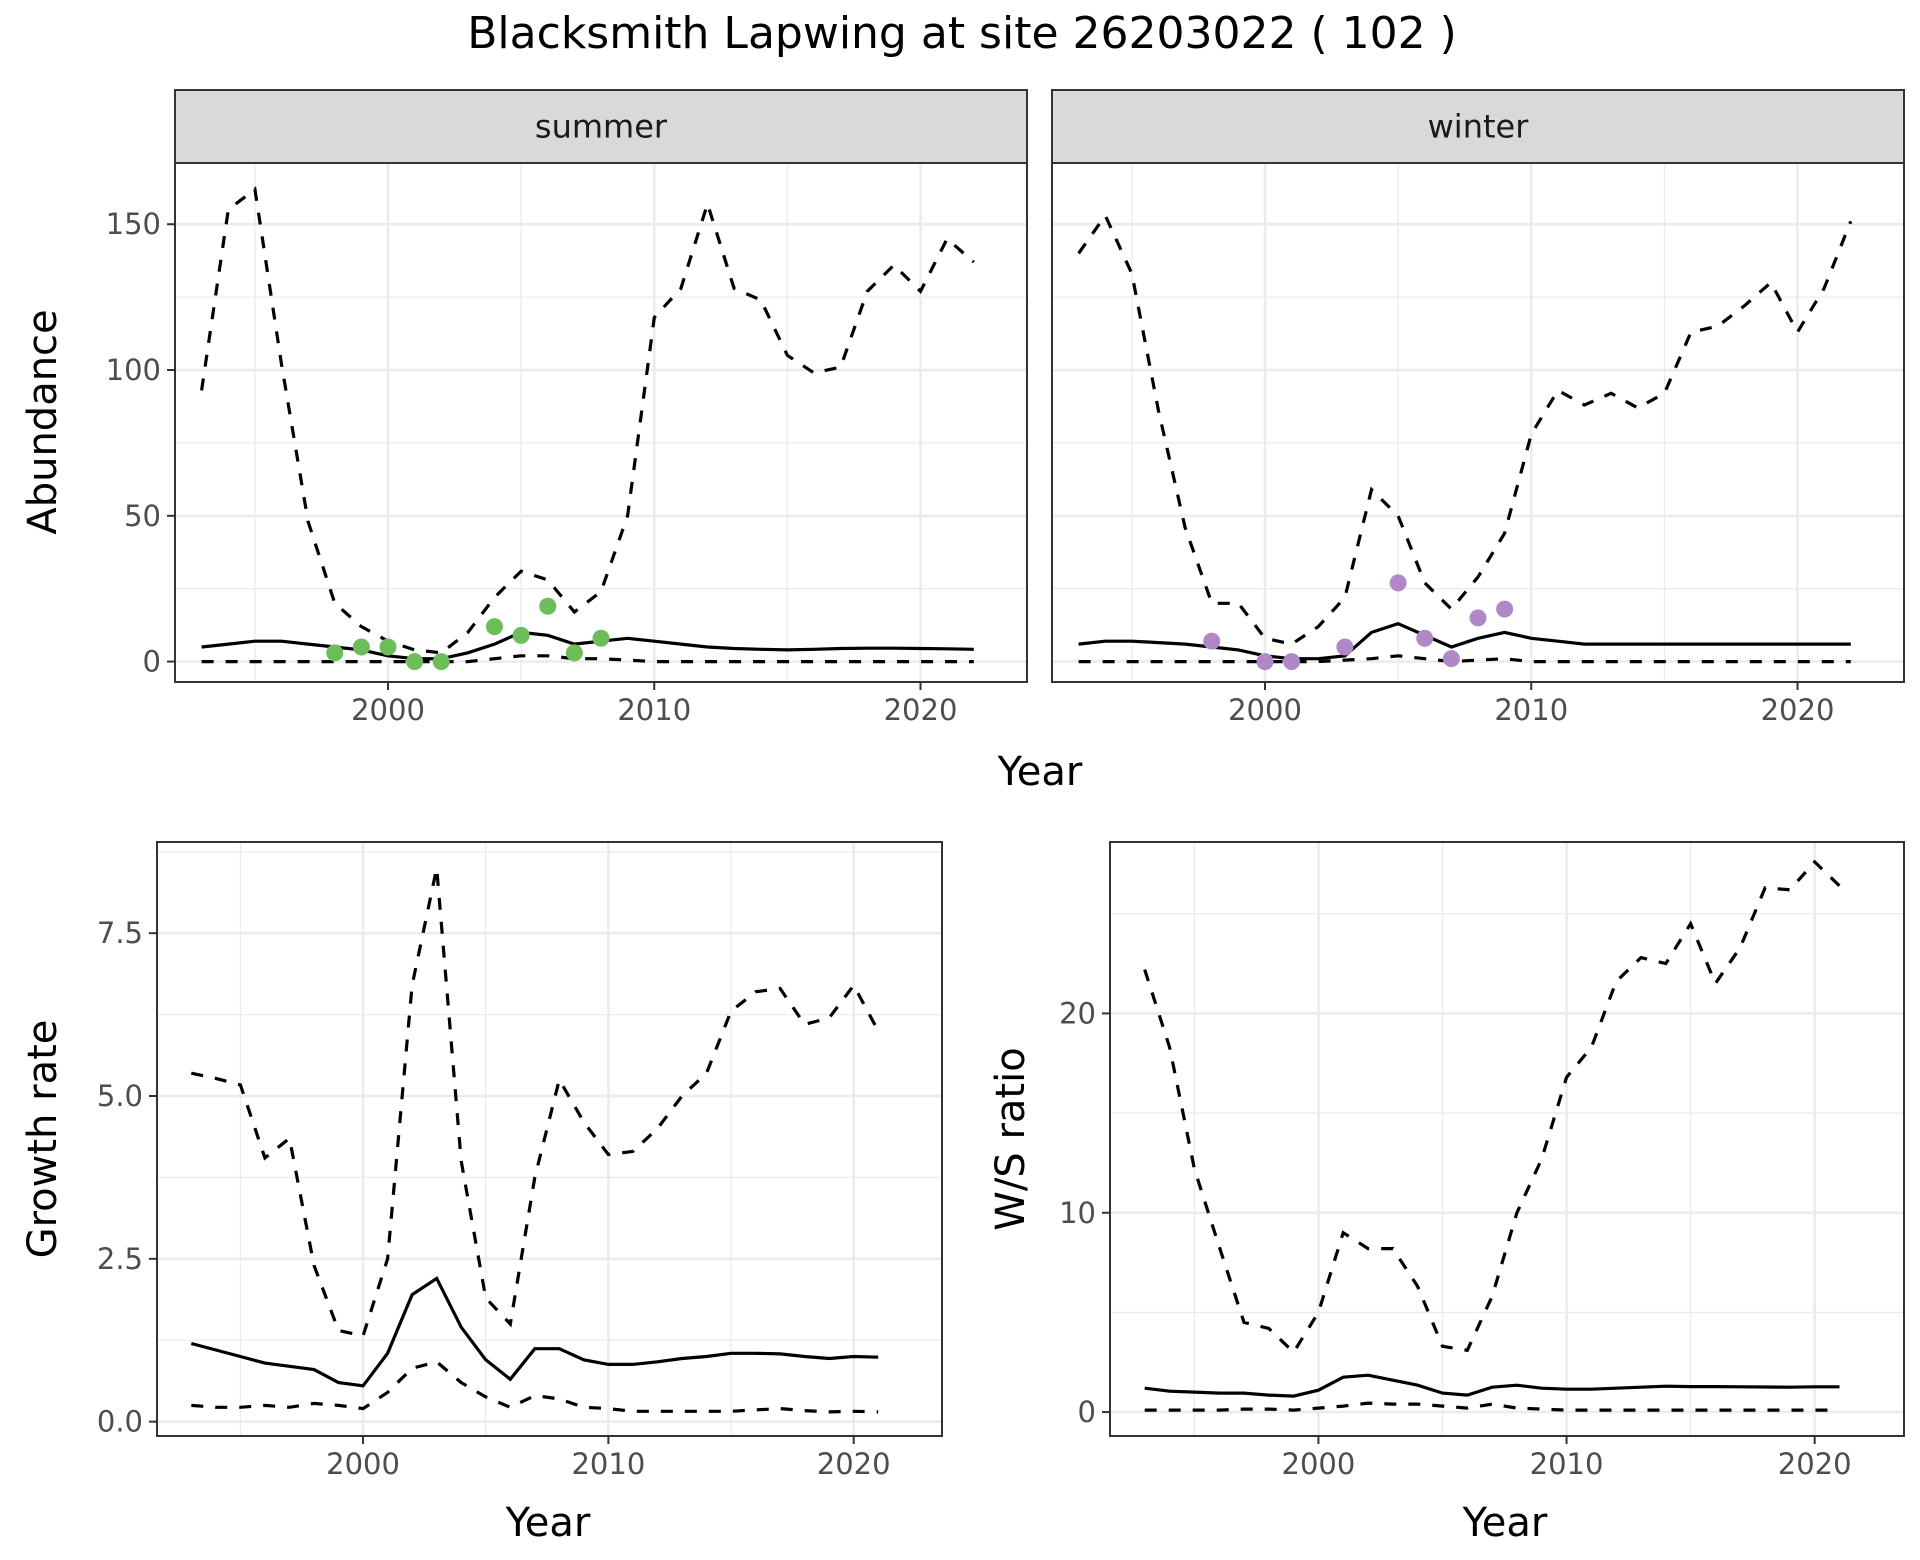 The height and width of the screenshot is (1560, 1920). What do you see at coordinates (120, 1259) in the screenshot?
I see `y-tick-label: 2.5` at bounding box center [120, 1259].